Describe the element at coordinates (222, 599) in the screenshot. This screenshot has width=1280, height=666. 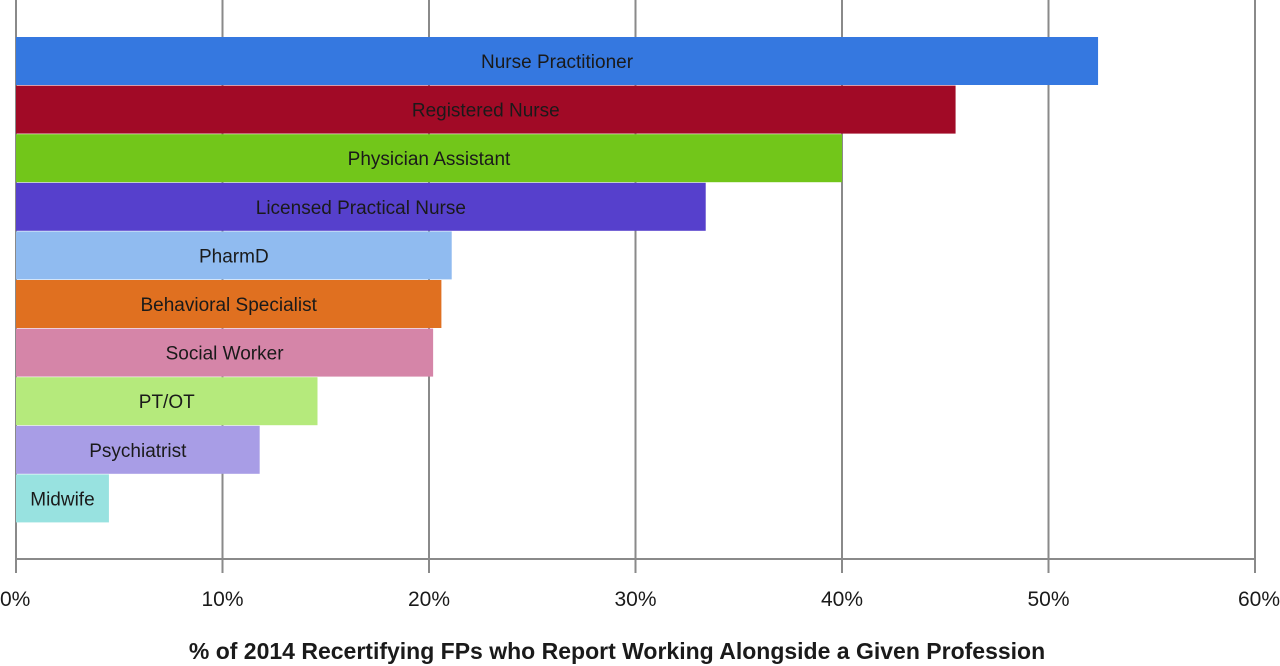
I see `x-tick-label: 10%` at that location.